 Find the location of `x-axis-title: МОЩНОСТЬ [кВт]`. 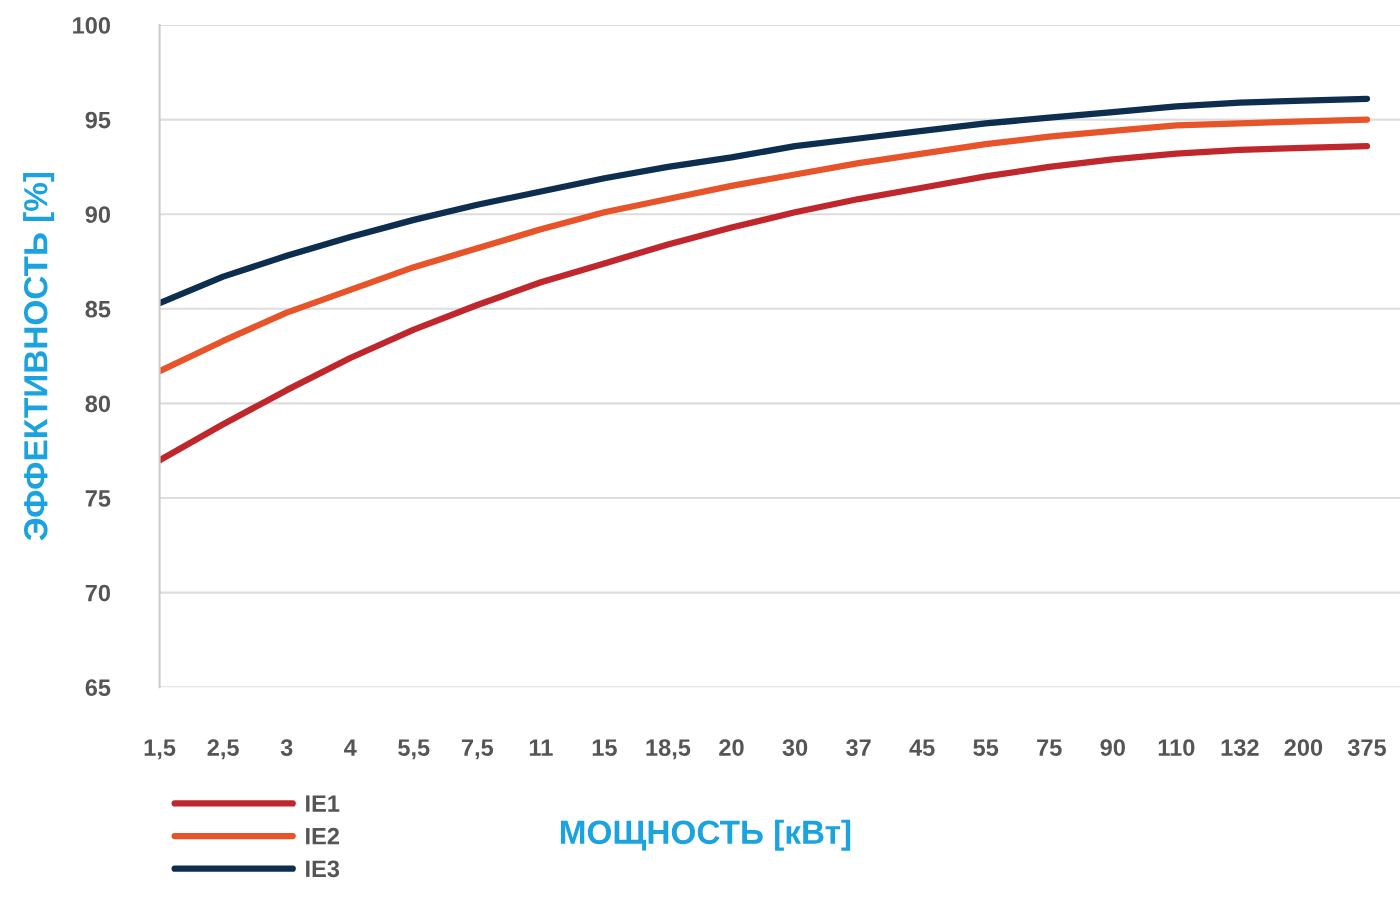

x-axis-title: МОЩНОСТЬ [кВт] is located at coordinates (705, 835).